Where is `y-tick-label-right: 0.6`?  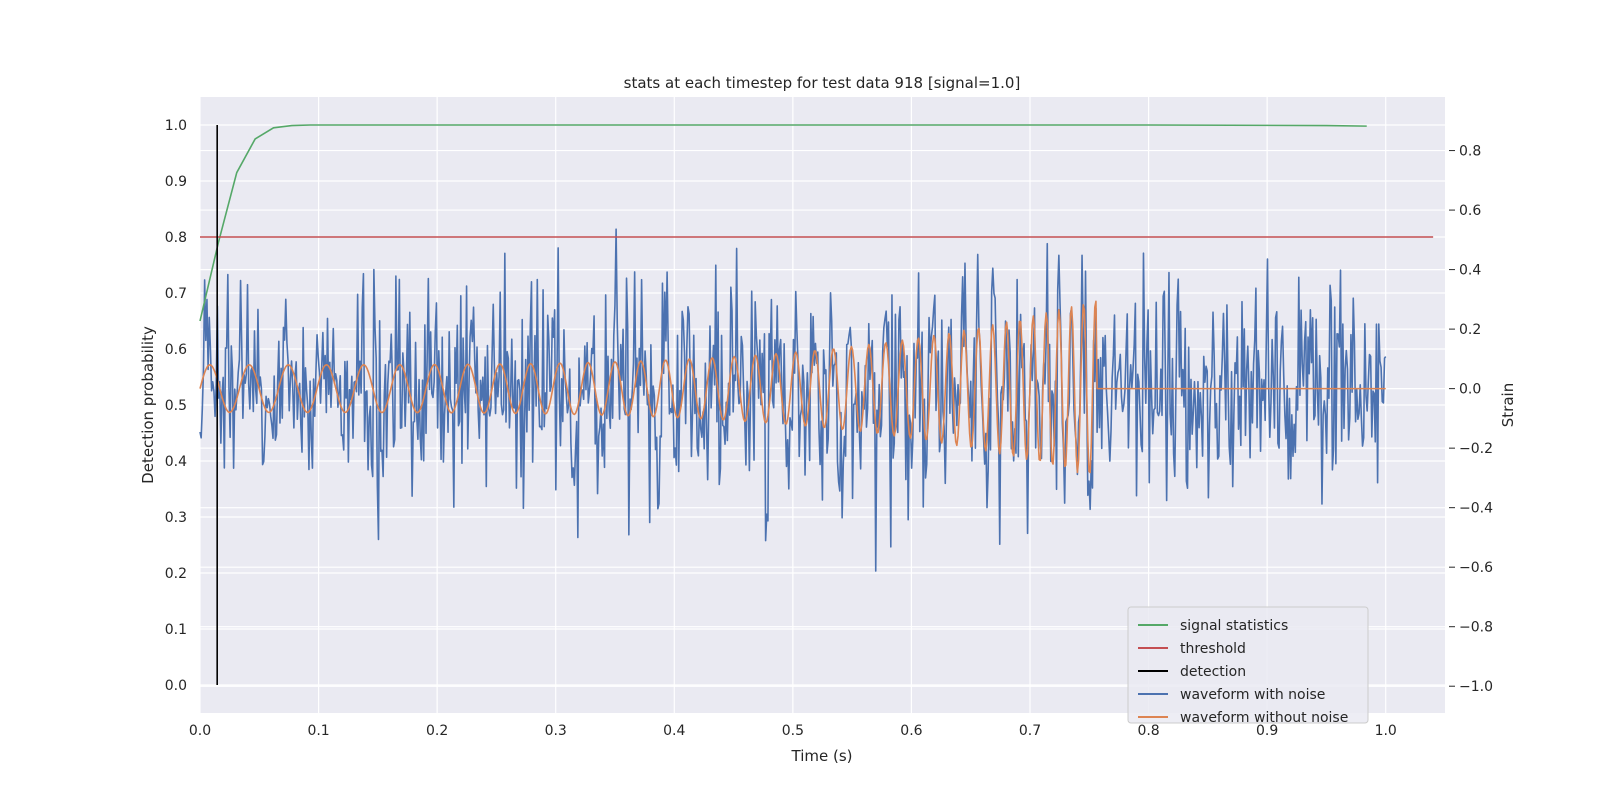
y-tick-label-right: 0.6 is located at coordinates (1470, 211).